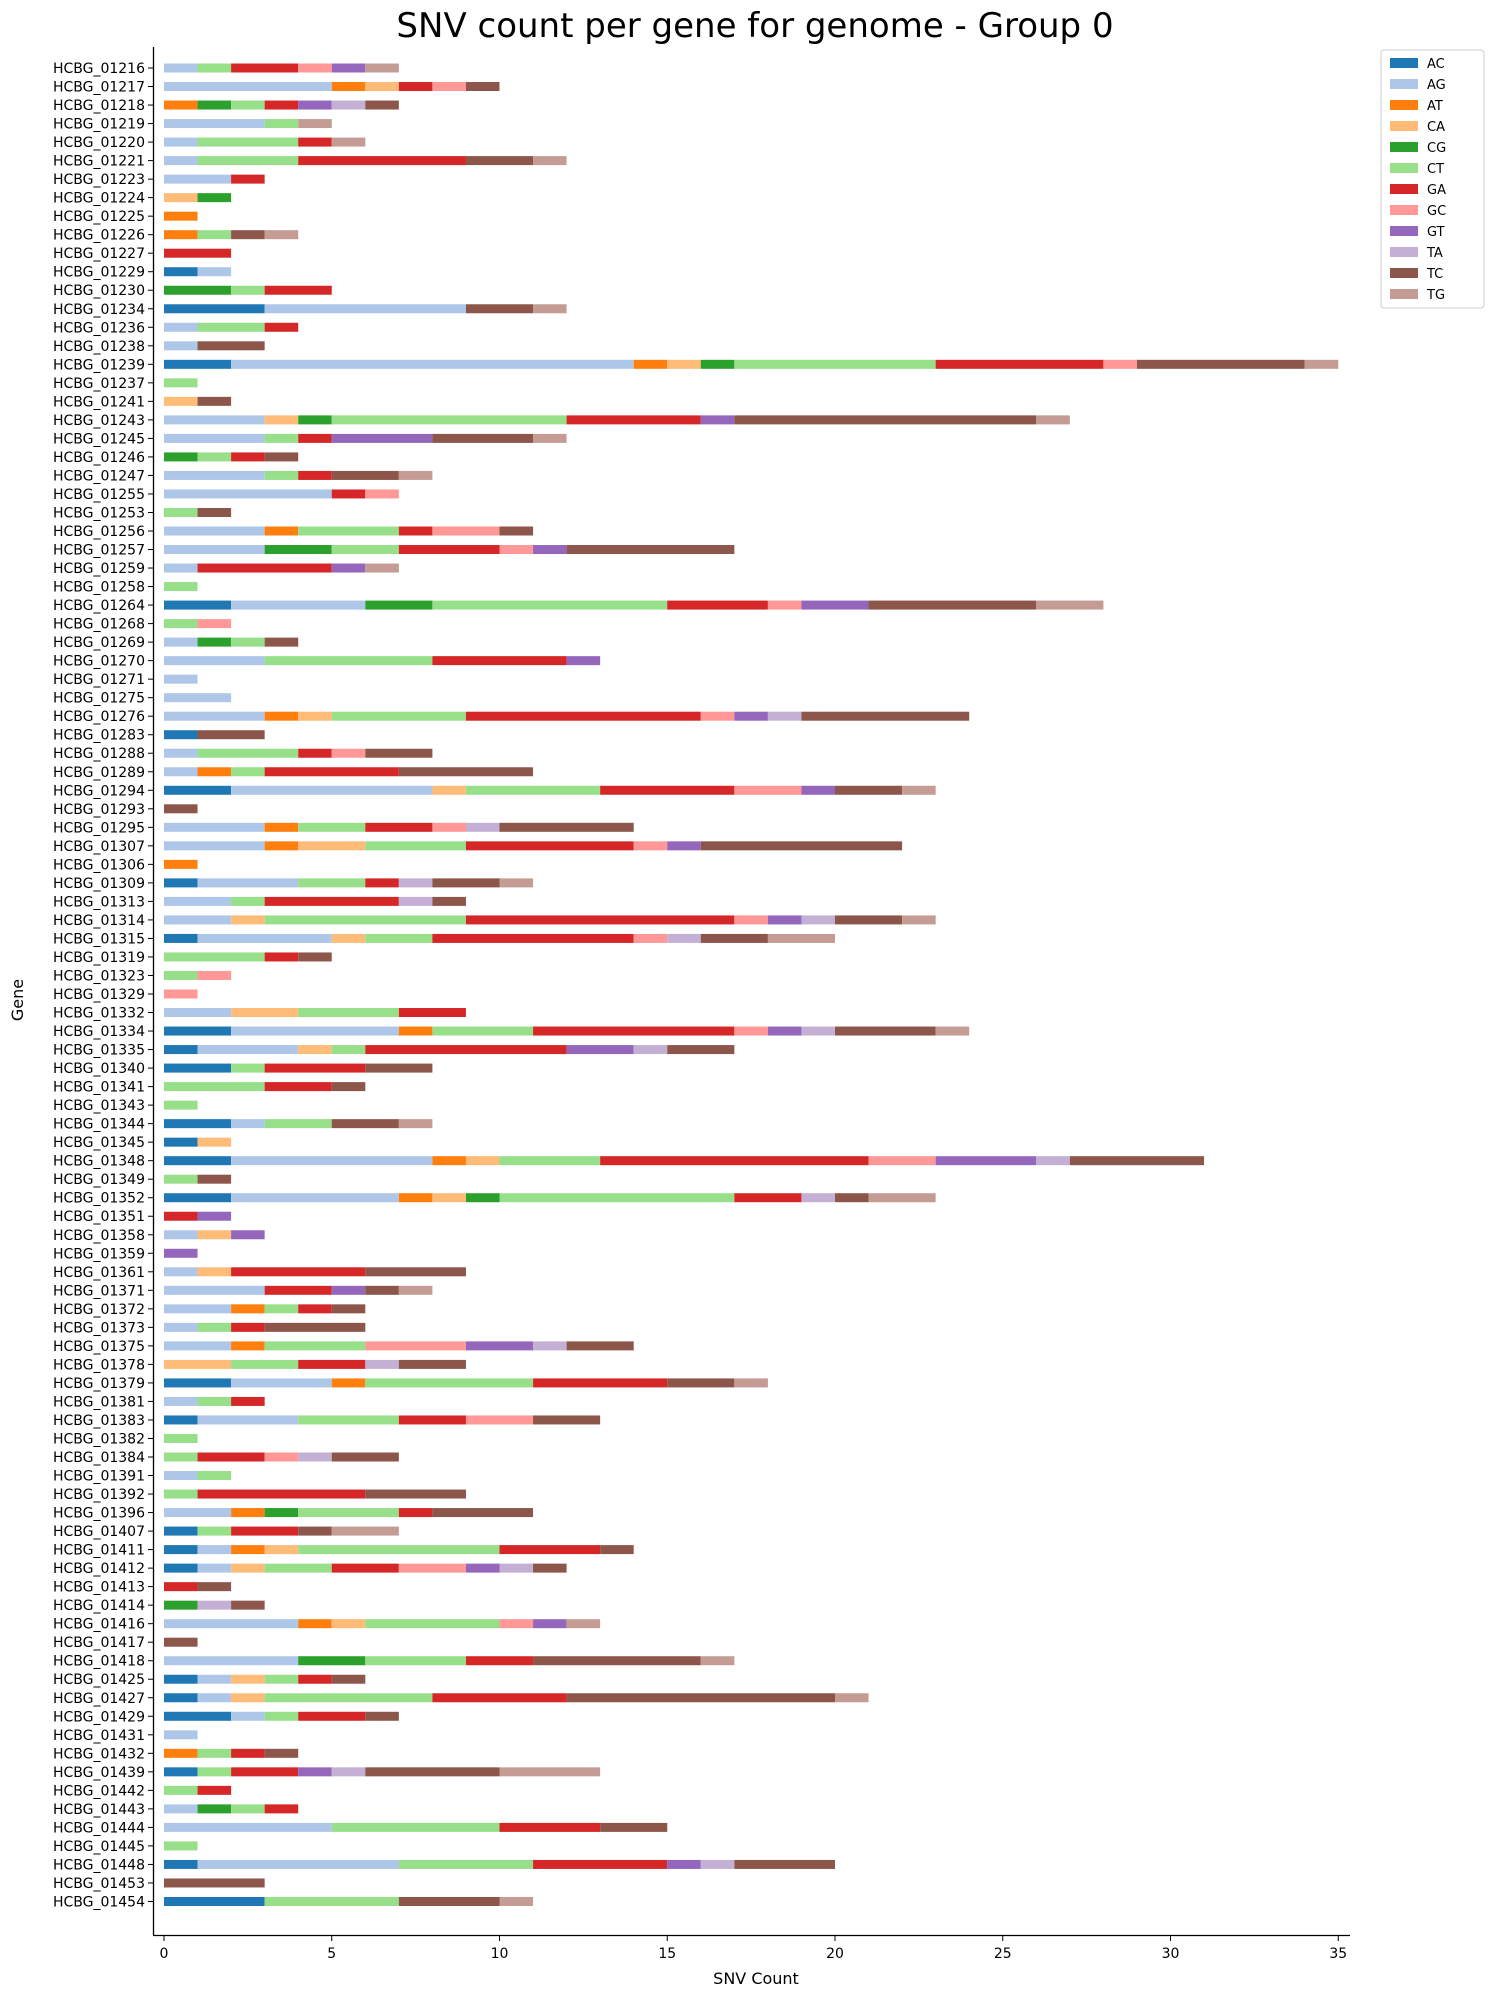 Image resolution: width=1493 pixels, height=1992 pixels. What do you see at coordinates (99, 754) in the screenshot?
I see `y-tick-label: HCBG_01288` at bounding box center [99, 754].